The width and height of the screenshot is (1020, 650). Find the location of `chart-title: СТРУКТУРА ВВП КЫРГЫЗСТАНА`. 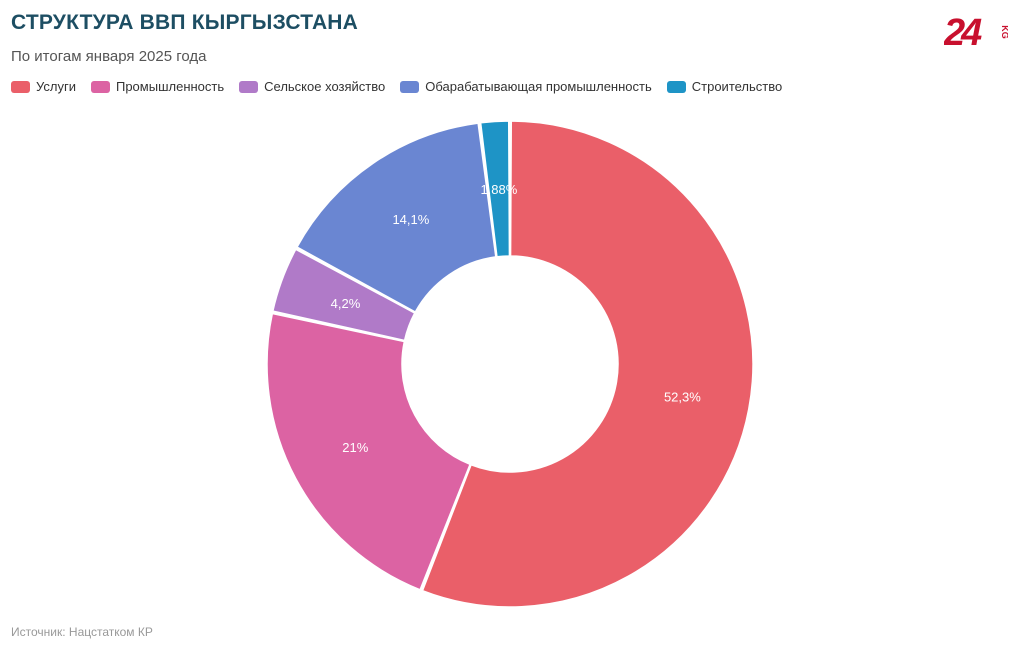

chart-title: СТРУКТУРА ВВП КЫРГЫЗСТАНА is located at coordinates (185, 22).